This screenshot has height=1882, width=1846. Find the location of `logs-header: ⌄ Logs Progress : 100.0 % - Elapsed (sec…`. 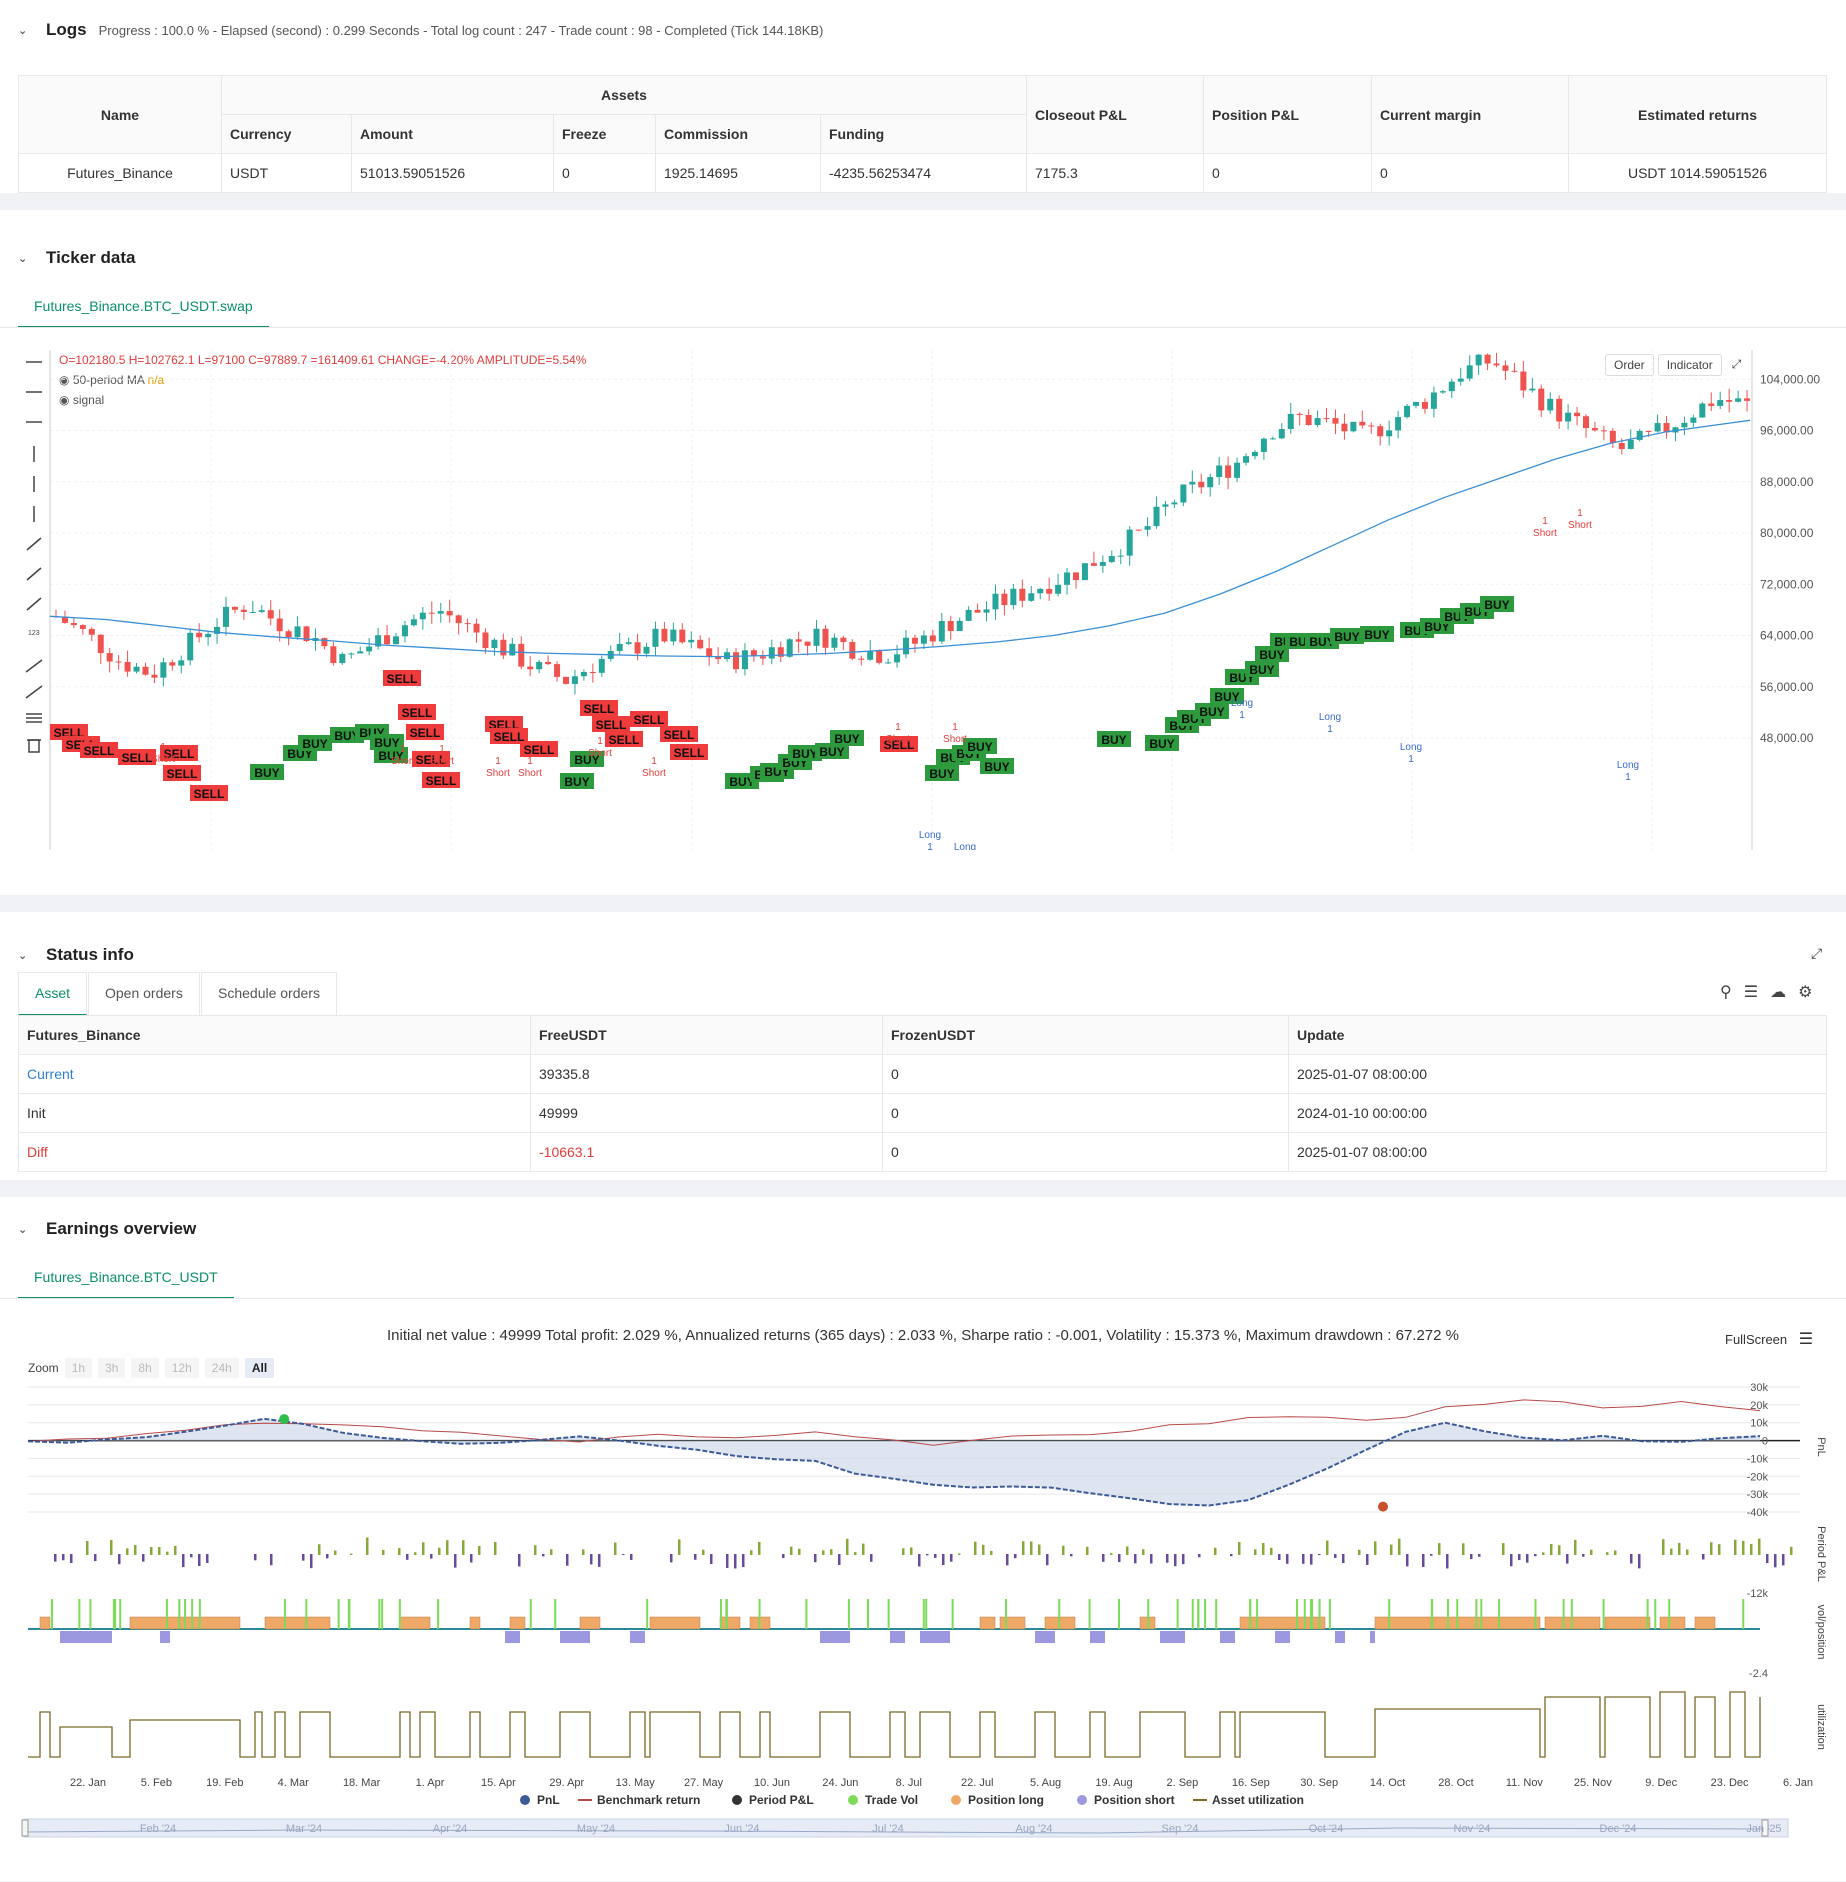

logs-header: ⌄ Logs Progress : 100.0 % - Elapsed (sec… is located at coordinates (420, 30).